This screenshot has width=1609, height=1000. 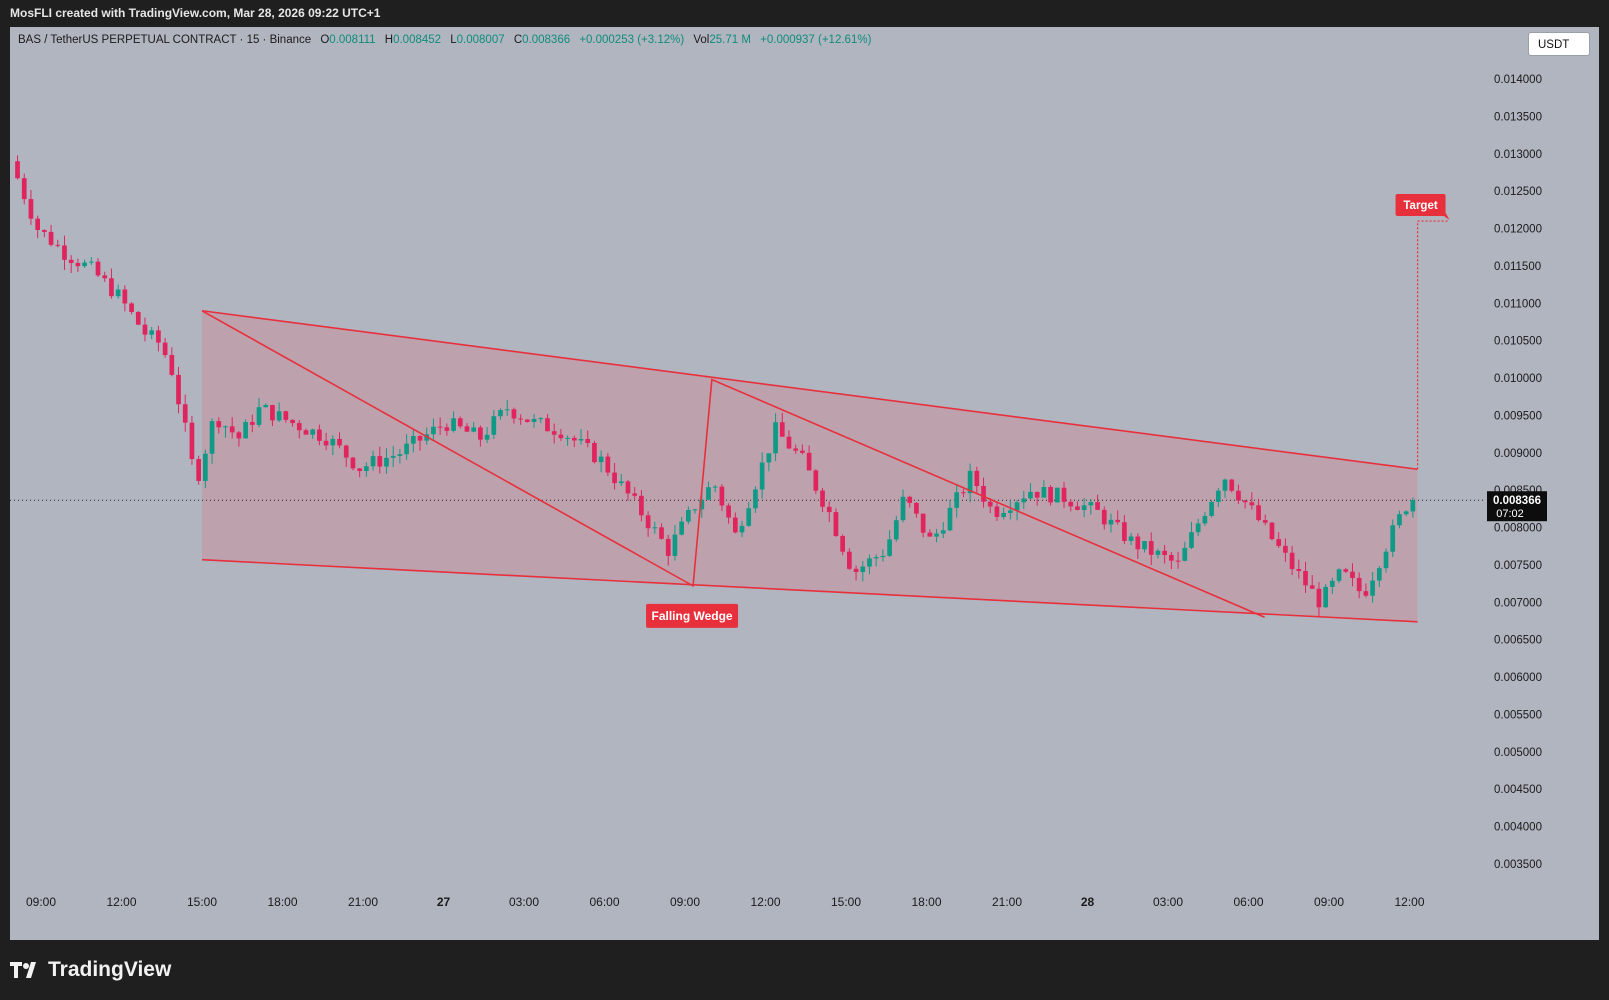 I want to click on change-value: +0.000253 (+3.12%), so click(x=632, y=40).